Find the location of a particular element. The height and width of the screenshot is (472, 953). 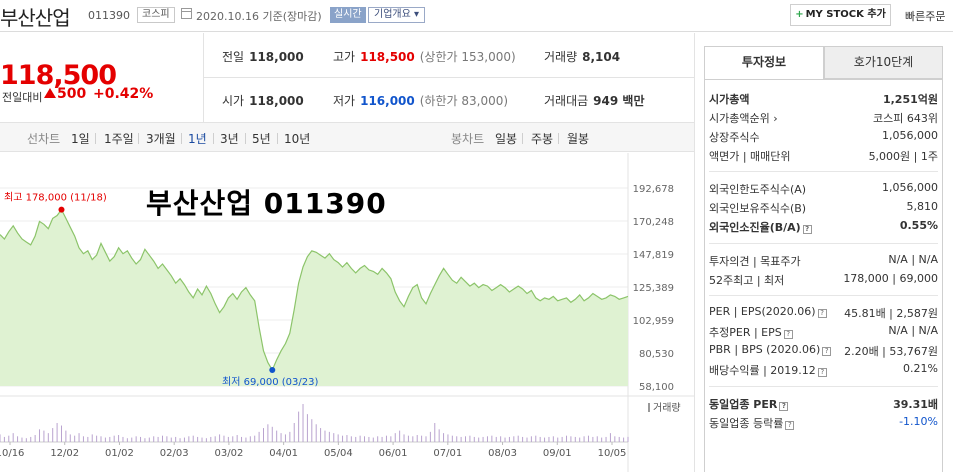

x-tick-label: 03/02 is located at coordinates (228, 453).